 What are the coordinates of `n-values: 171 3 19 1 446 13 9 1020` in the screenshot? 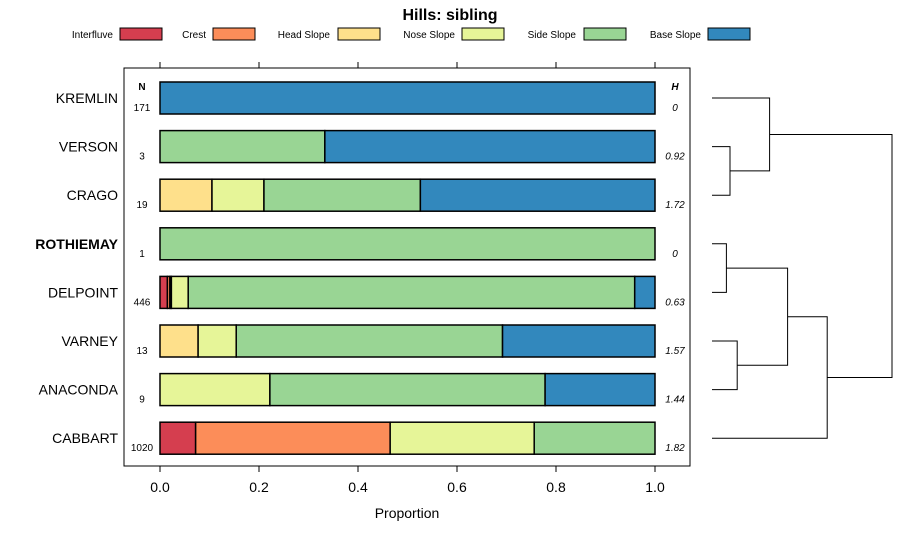 It's located at (142, 278).